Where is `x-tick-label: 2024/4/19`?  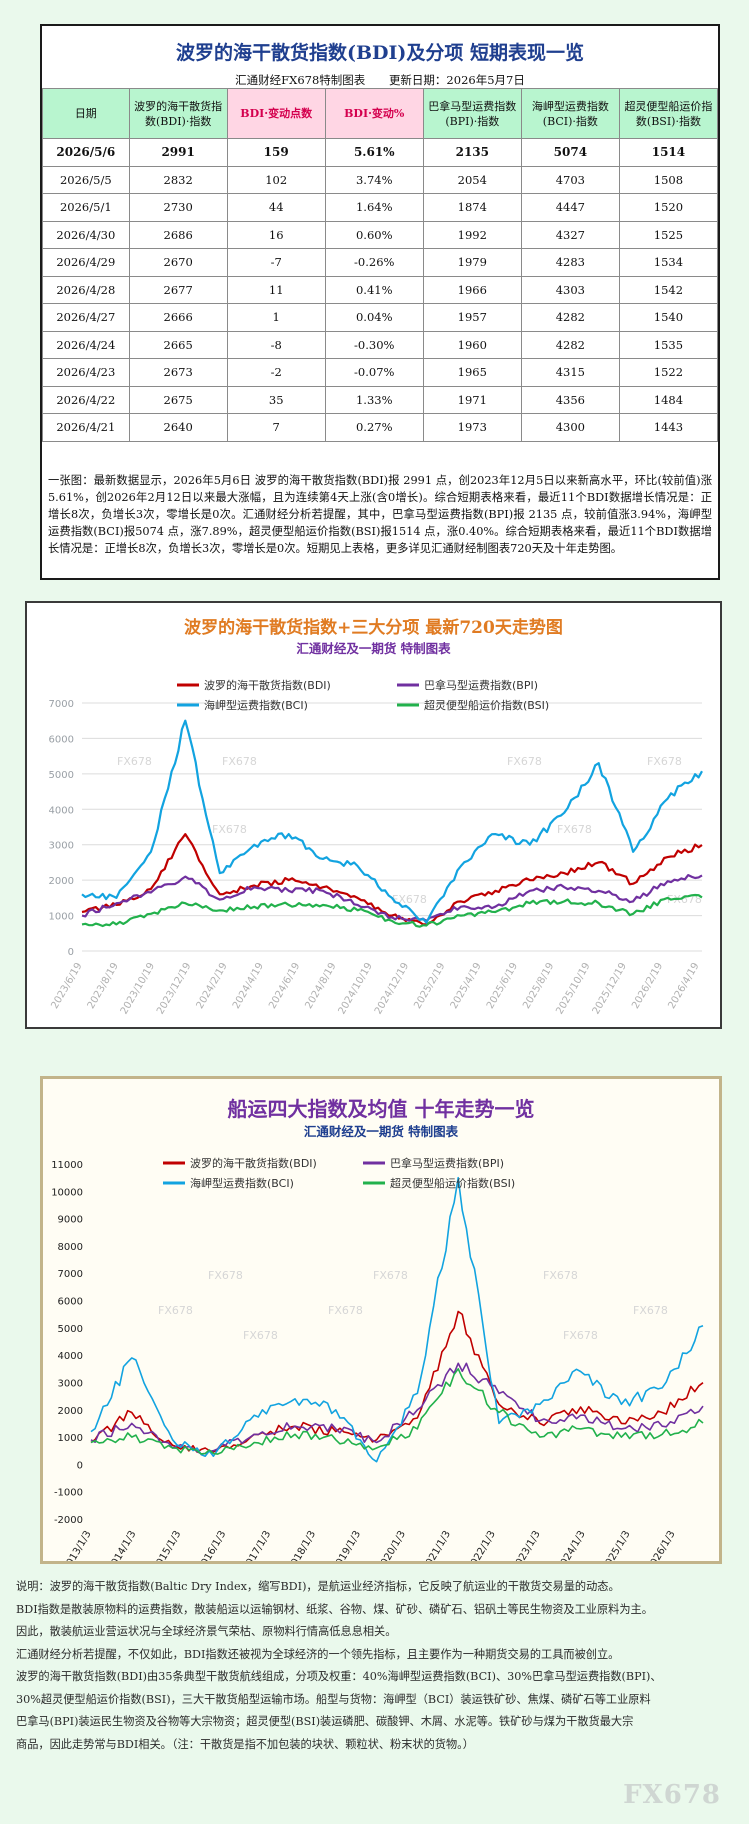
x-tick-label: 2024/4/19 is located at coordinates (248, 986).